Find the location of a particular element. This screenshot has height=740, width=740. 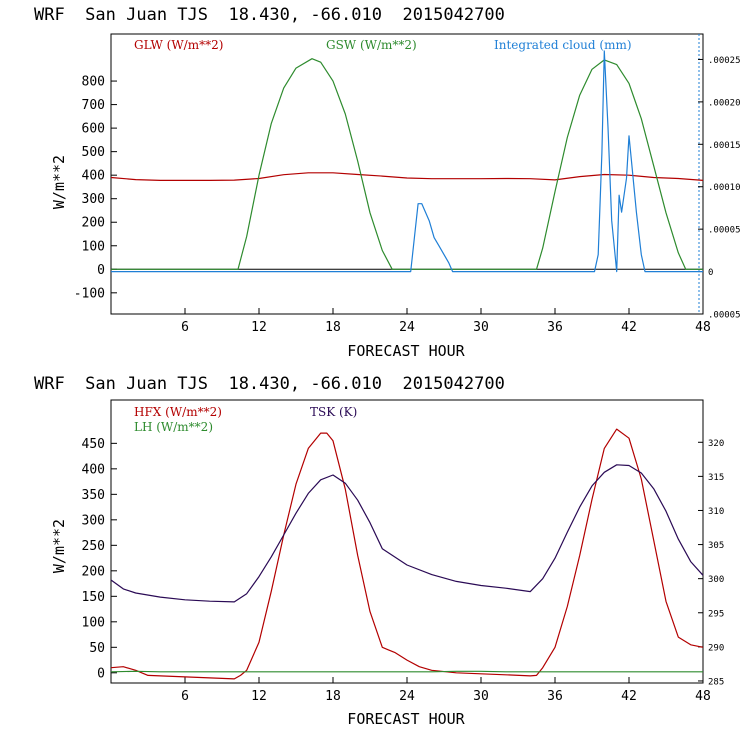

legend-lh: LH (W/m**2) is located at coordinates (173, 427).